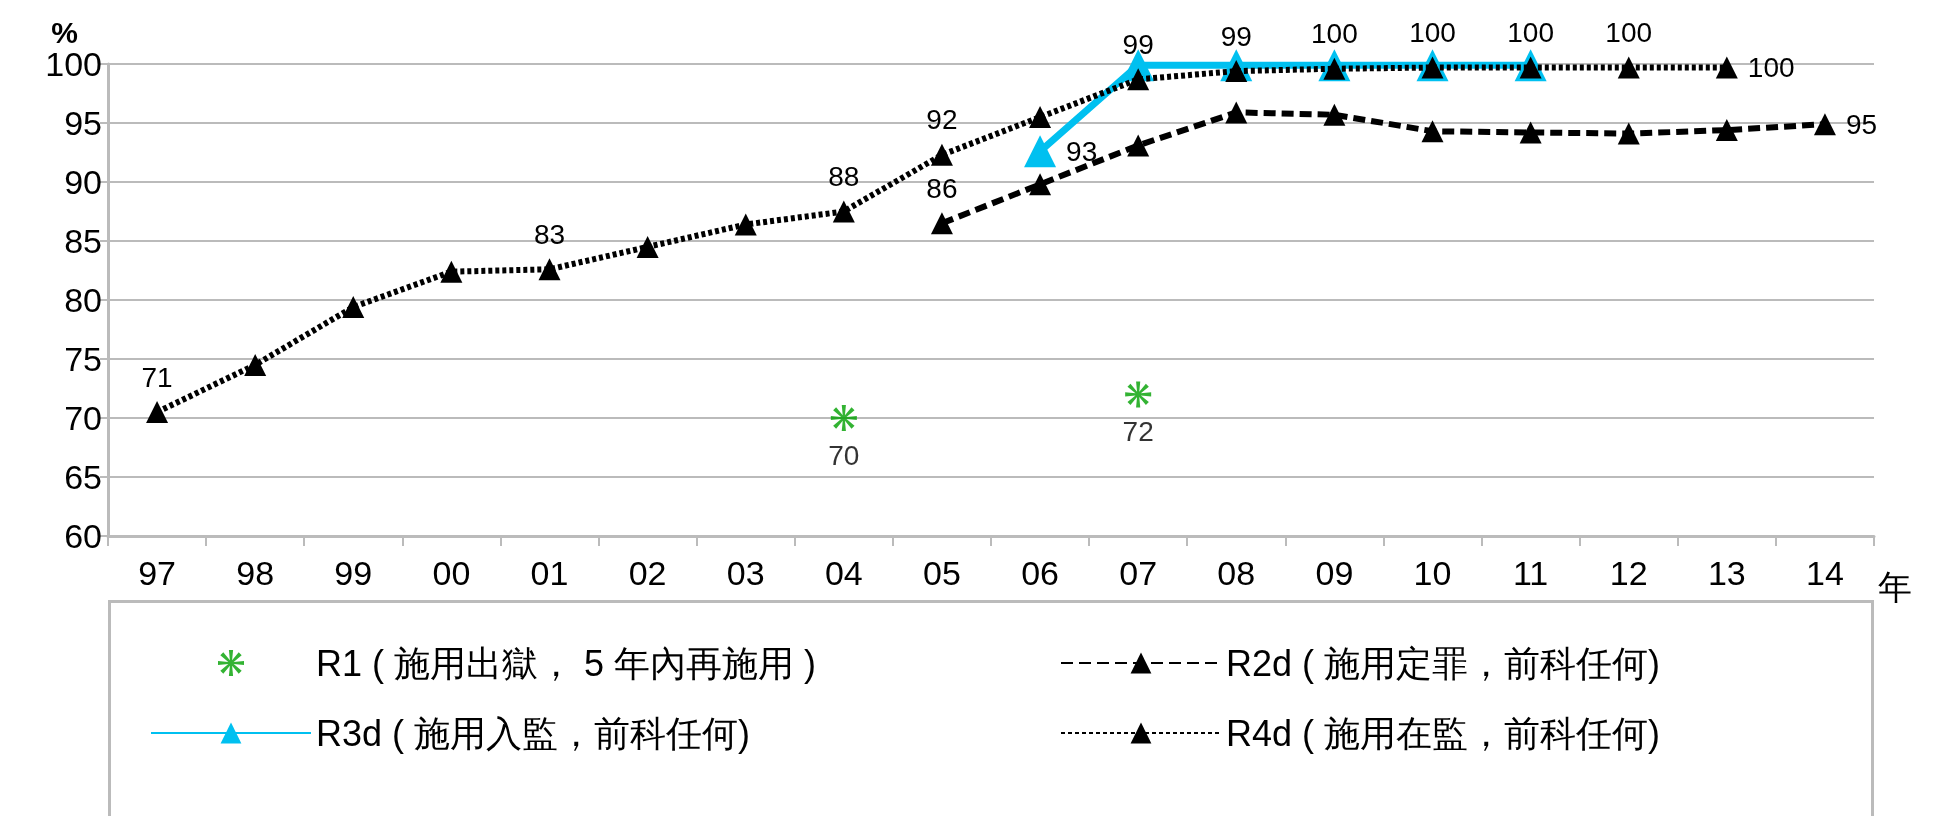 The image size is (1940, 816). Describe the element at coordinates (83, 418) in the screenshot. I see `y-tick-label: 70` at that location.